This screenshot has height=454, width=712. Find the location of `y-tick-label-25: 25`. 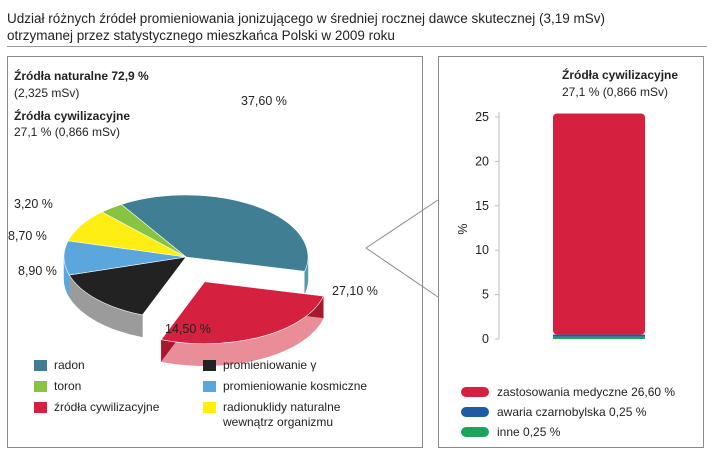

y-tick-label-25: 25 is located at coordinates (482, 117).